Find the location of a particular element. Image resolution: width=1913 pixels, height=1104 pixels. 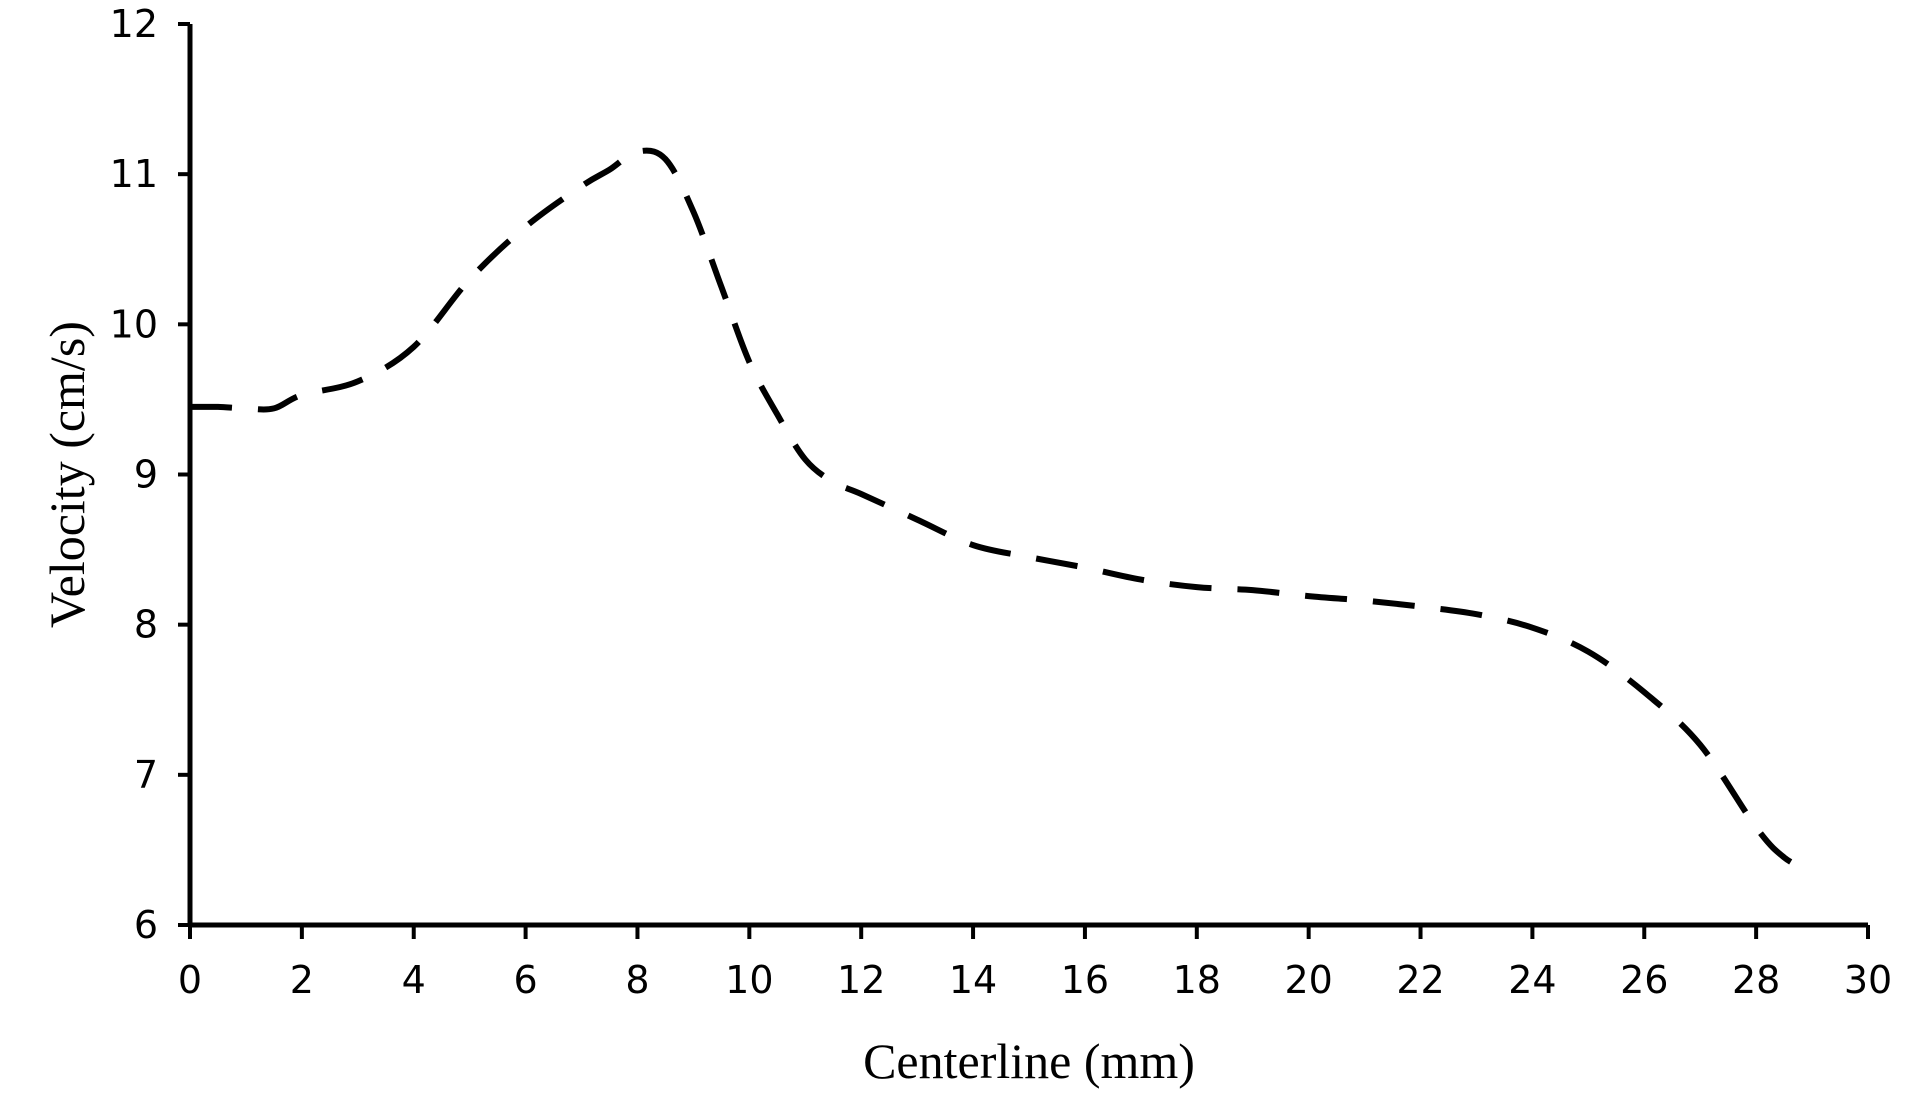

x-tick-label: 26 is located at coordinates (1644, 980).